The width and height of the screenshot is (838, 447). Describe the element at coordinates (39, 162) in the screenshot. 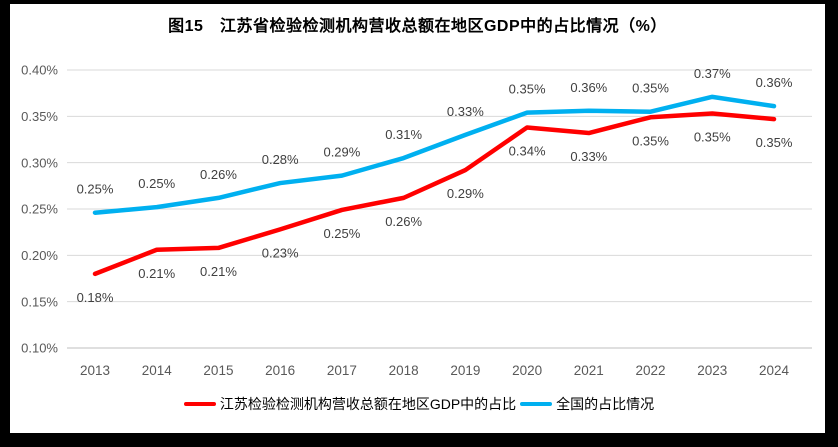

I see `y-axis-tick-label: 0.30%` at that location.